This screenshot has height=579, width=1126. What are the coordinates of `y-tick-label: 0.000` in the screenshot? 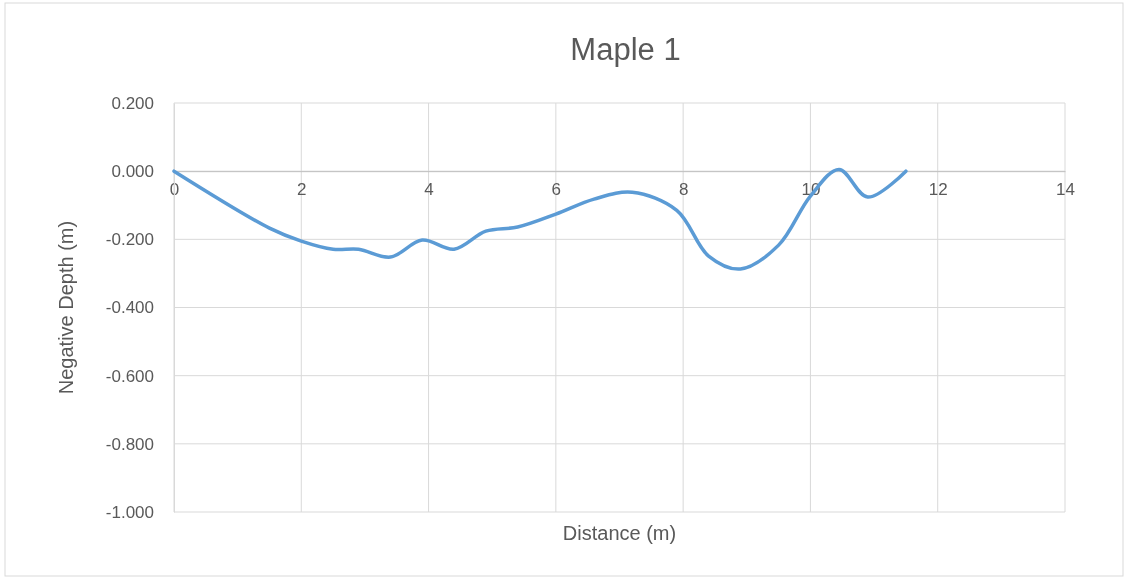 It's located at (132, 172).